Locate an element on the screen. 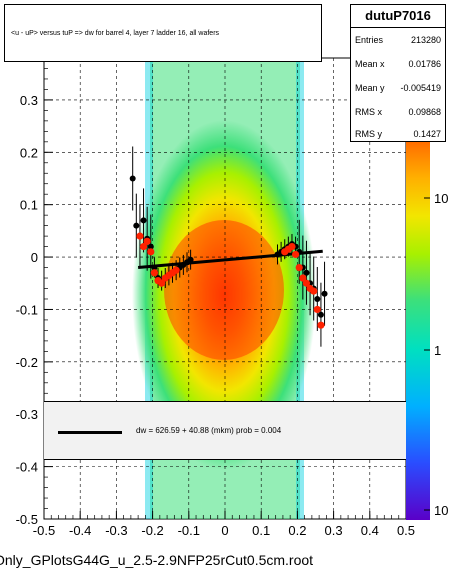 This screenshot has width=450, height=575. y-tick-labels: -0.5 -0.4 -0.3 -0.2 -0.1 0 0.1 0.2 0.3 is located at coordinates (27, 310).